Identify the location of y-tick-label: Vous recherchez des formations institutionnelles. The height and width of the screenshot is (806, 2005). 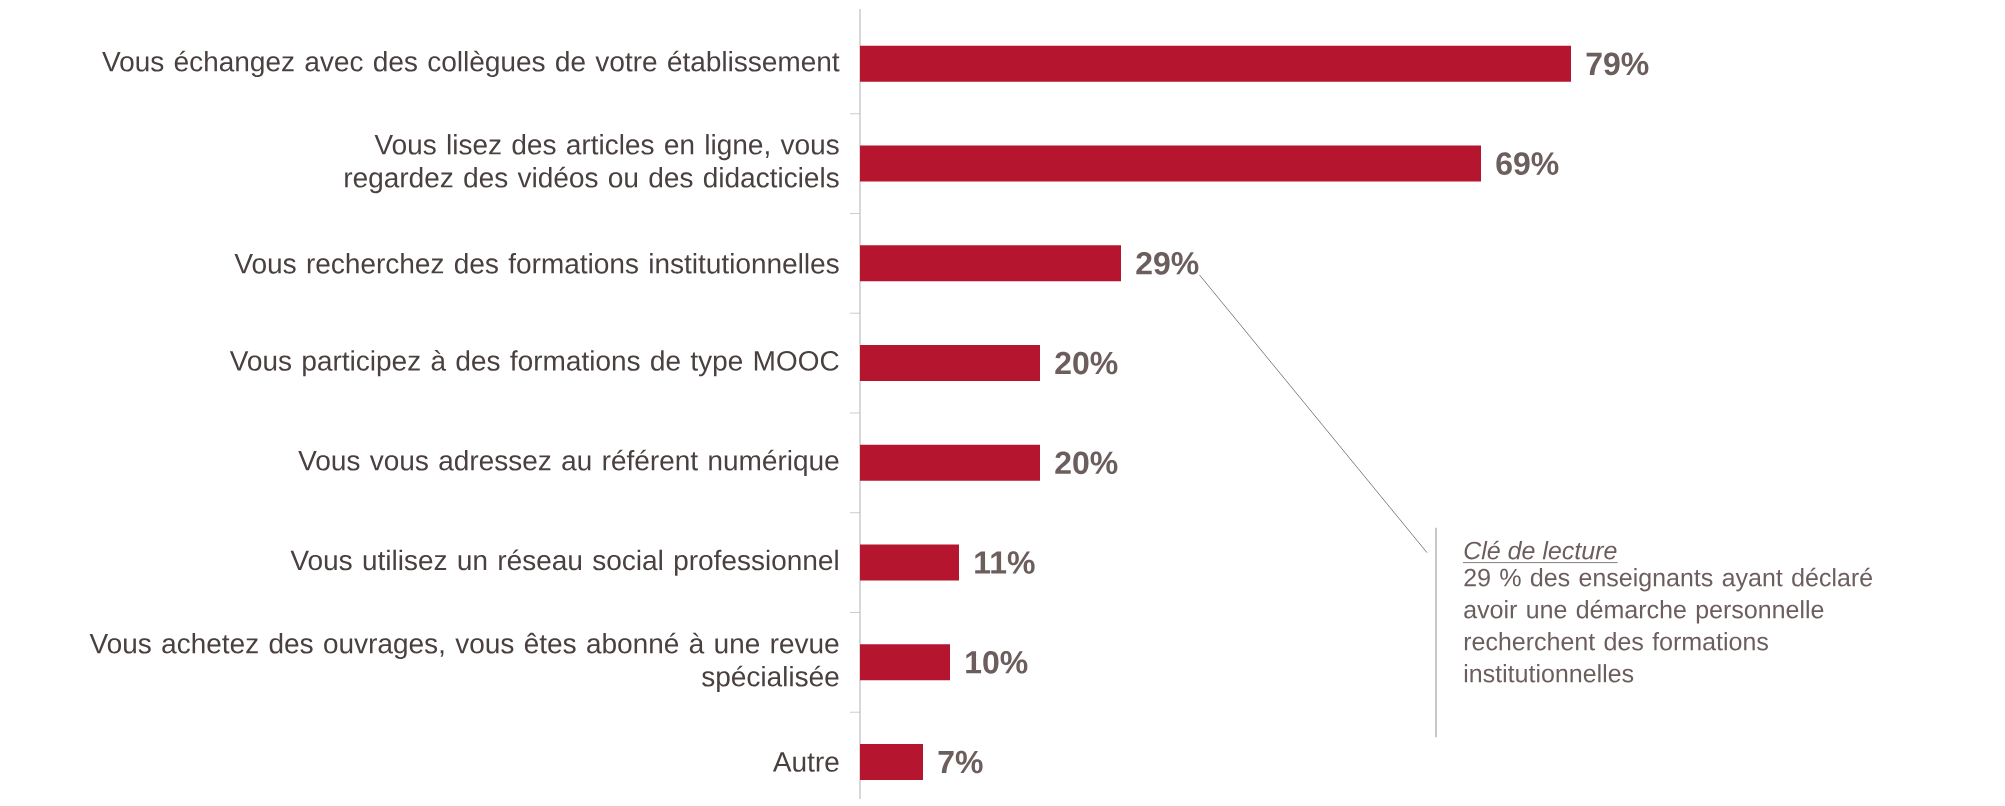
(536, 263).